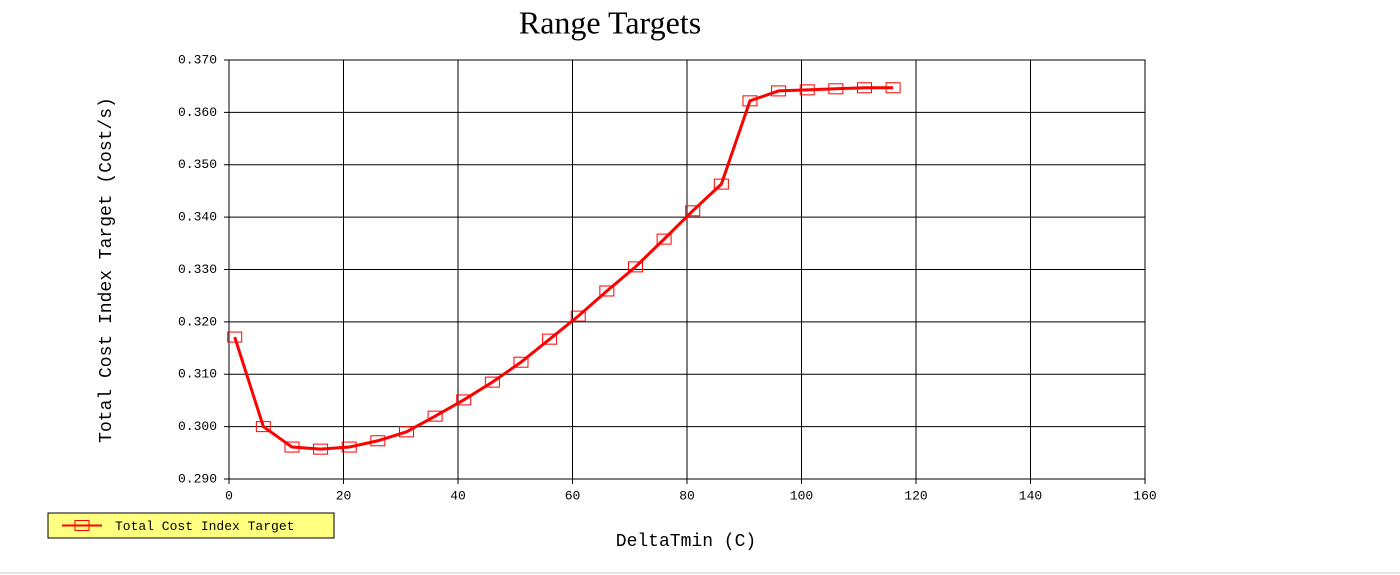  What do you see at coordinates (687, 495) in the screenshot?
I see `x-tick-label: 80` at bounding box center [687, 495].